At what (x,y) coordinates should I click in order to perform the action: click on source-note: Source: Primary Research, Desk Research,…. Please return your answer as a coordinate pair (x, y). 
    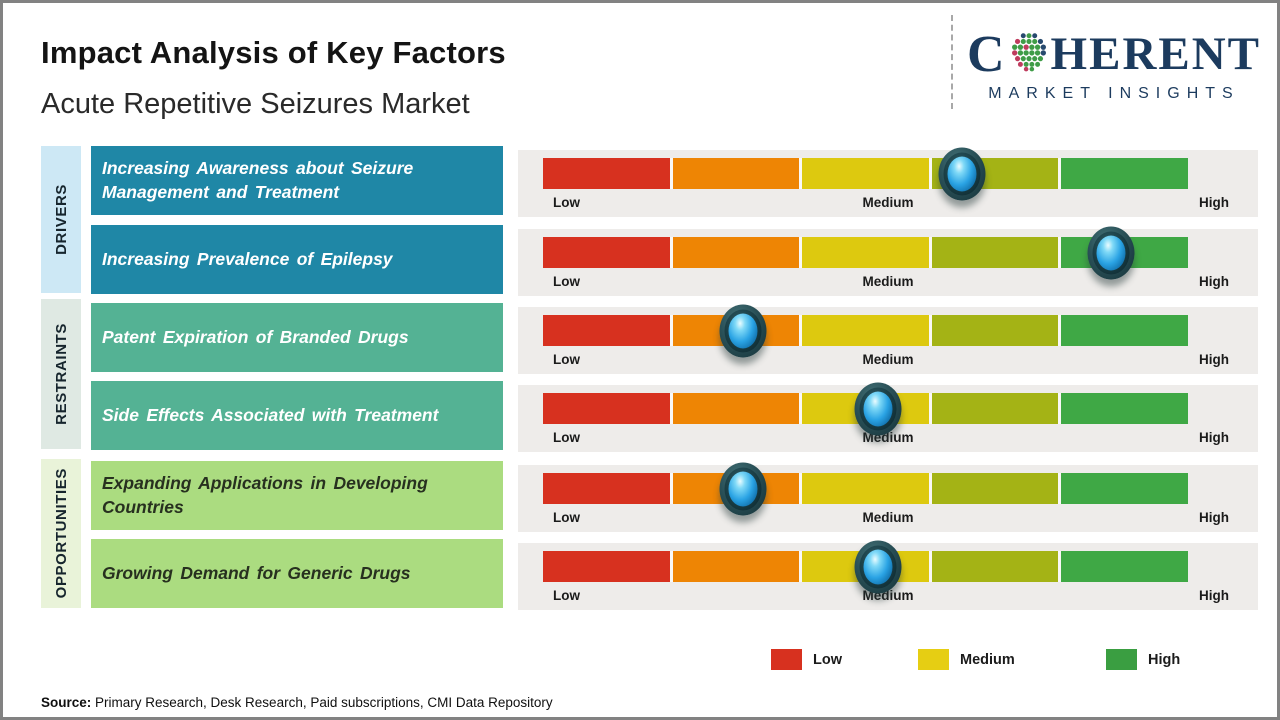
    Looking at the image, I should click on (297, 702).